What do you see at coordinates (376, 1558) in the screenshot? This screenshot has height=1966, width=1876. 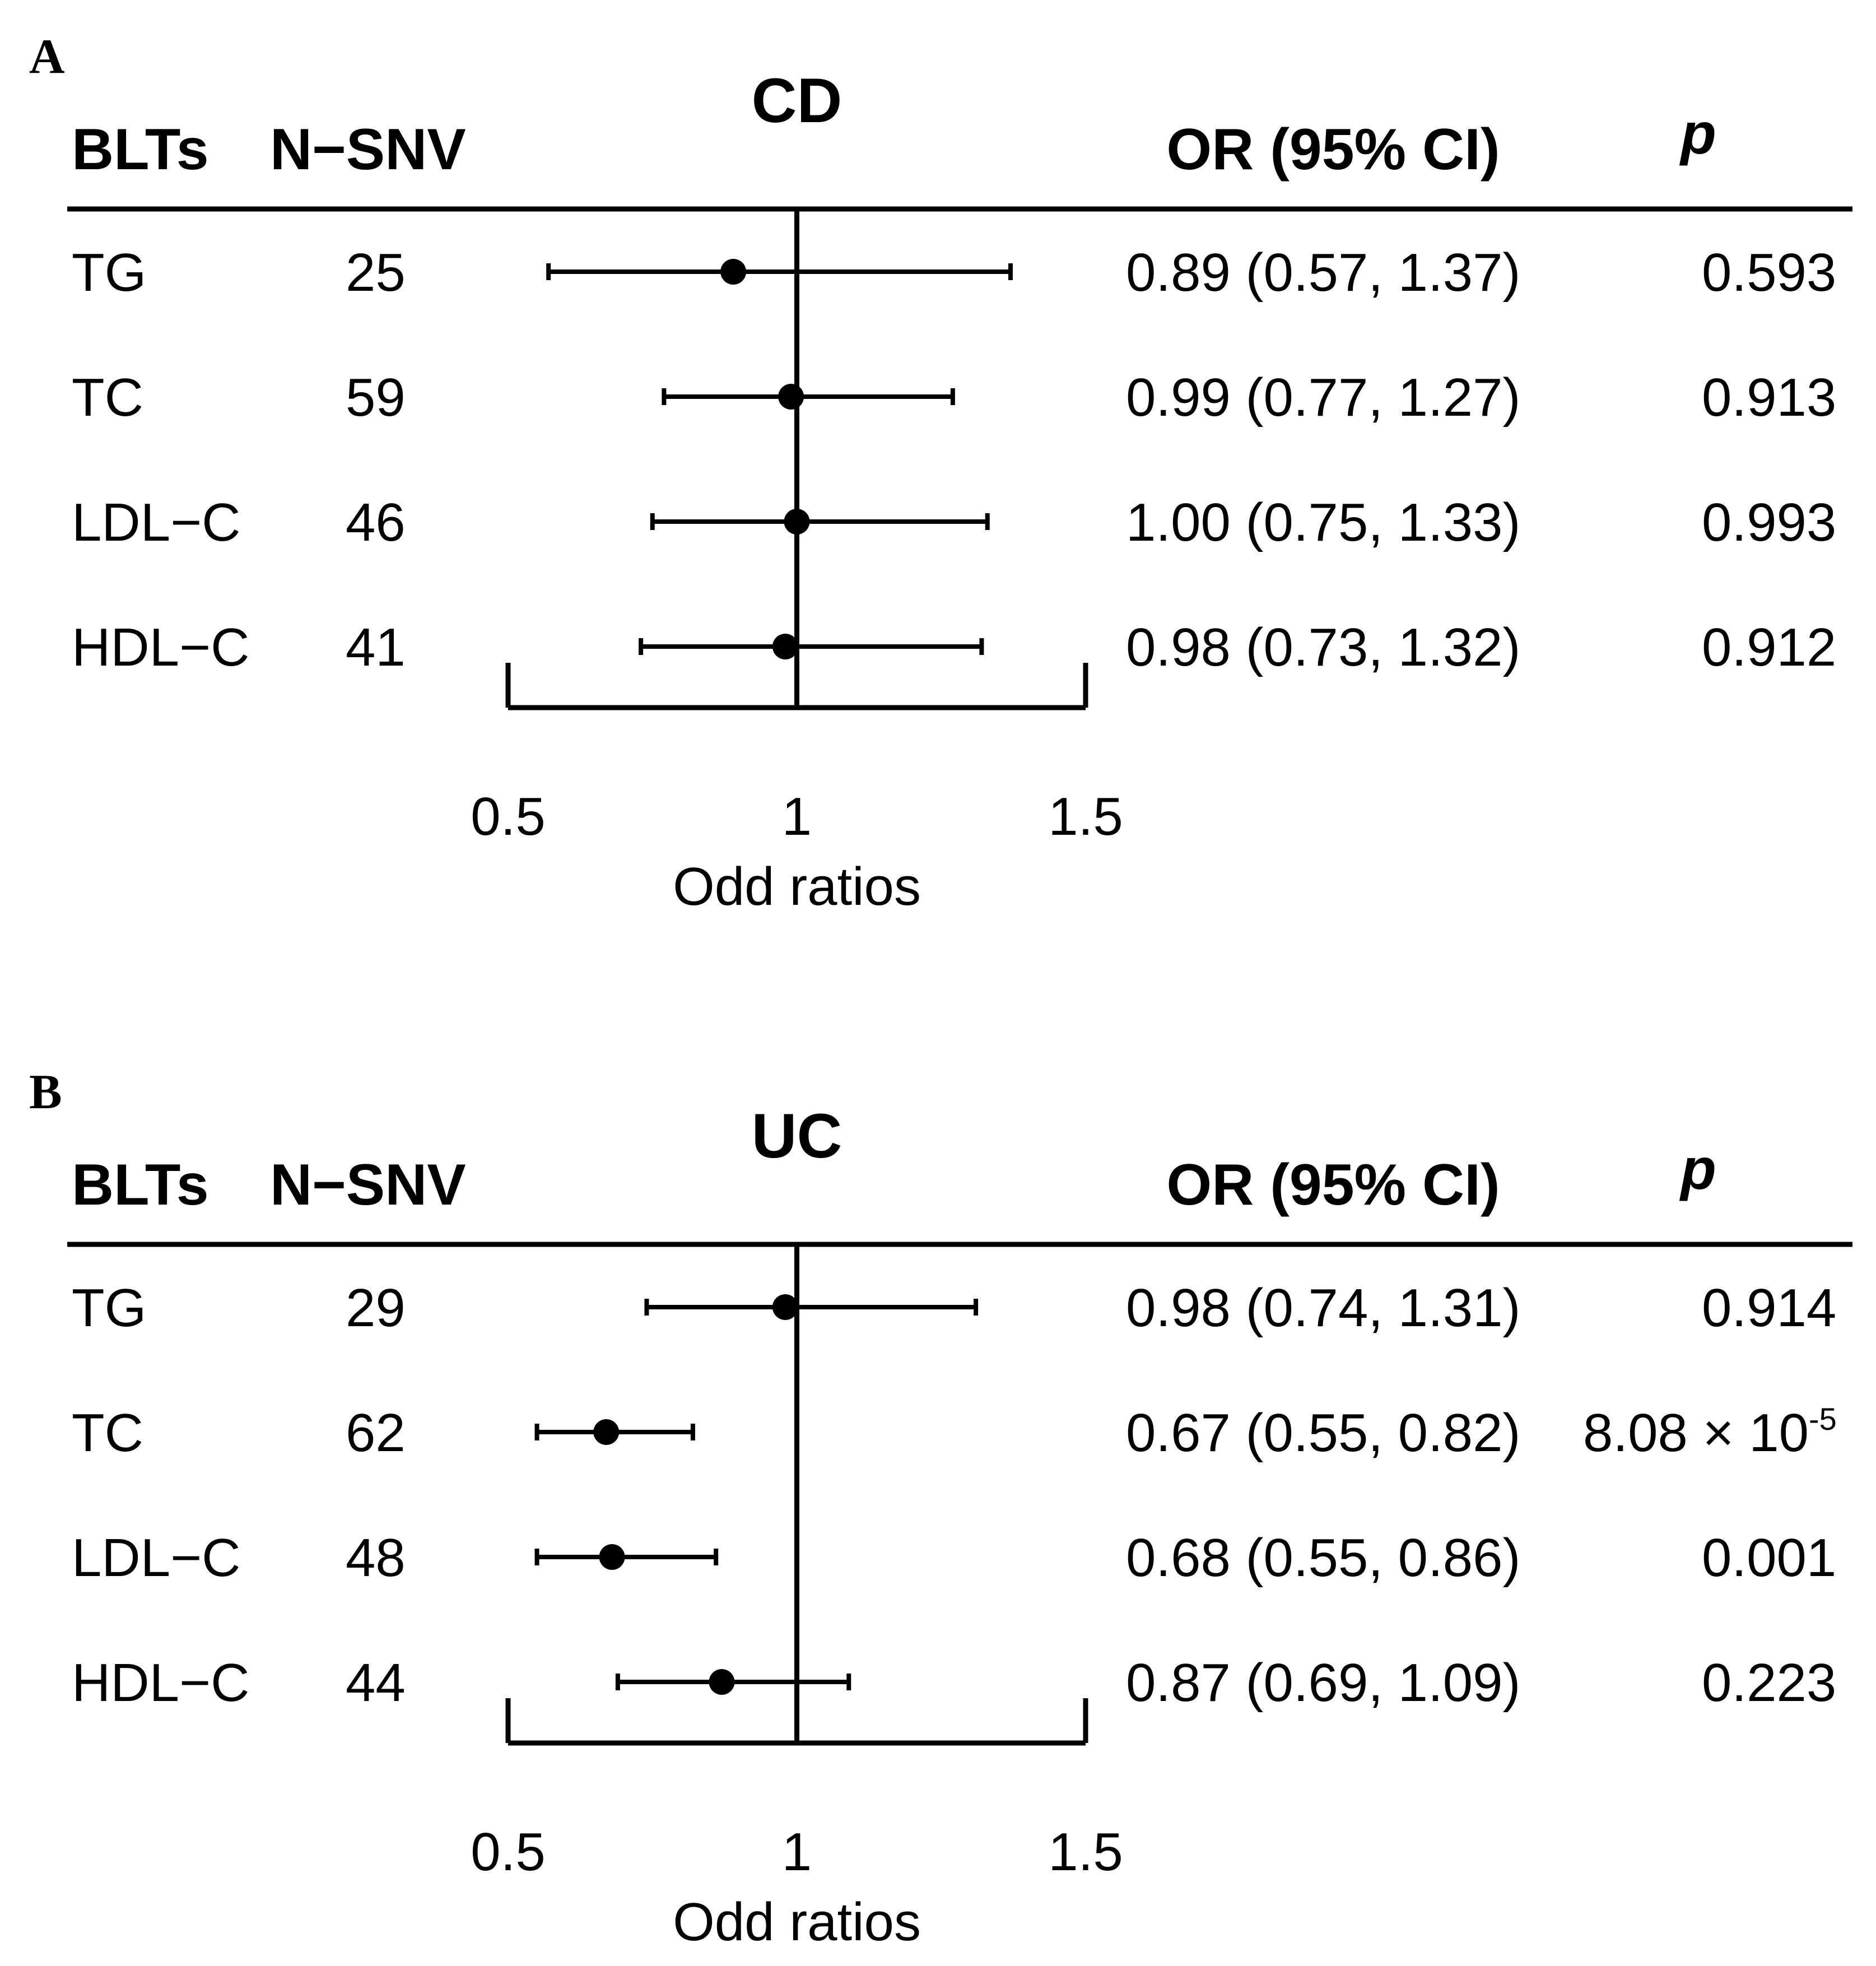 I see `row-nsnv-value: 48` at bounding box center [376, 1558].